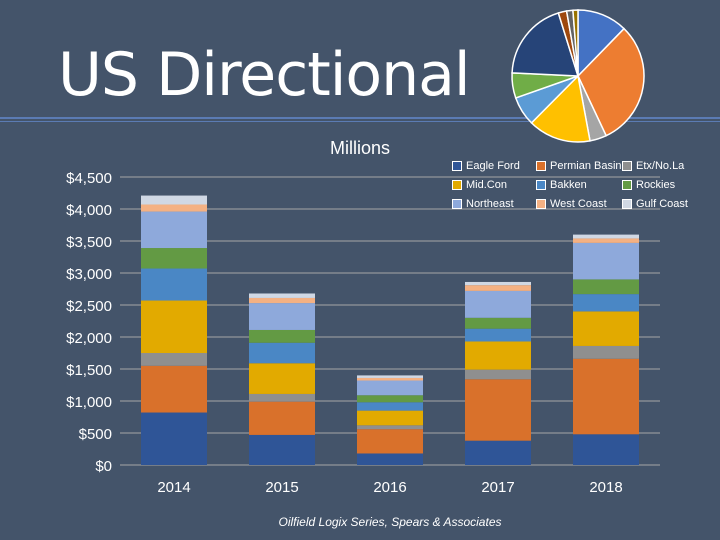  I want to click on legend-item: Northeast, so click(494, 204).